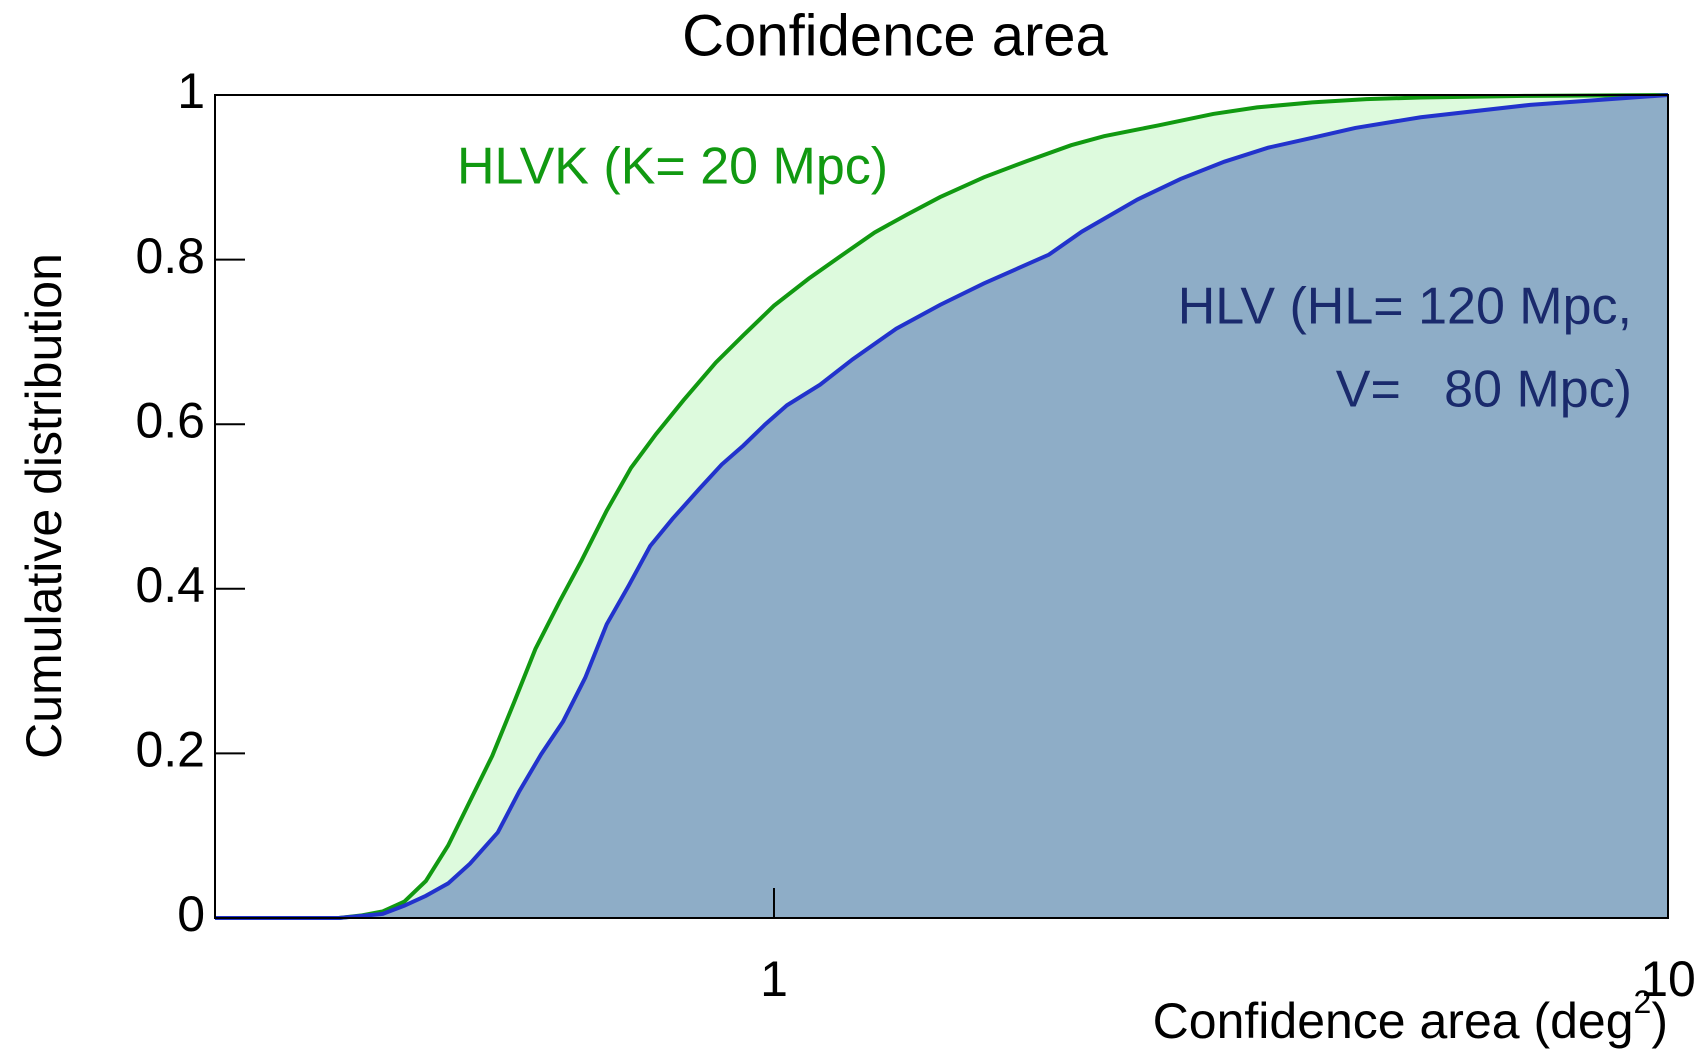  I want to click on y-tick-label: 0.6, so click(170, 420).